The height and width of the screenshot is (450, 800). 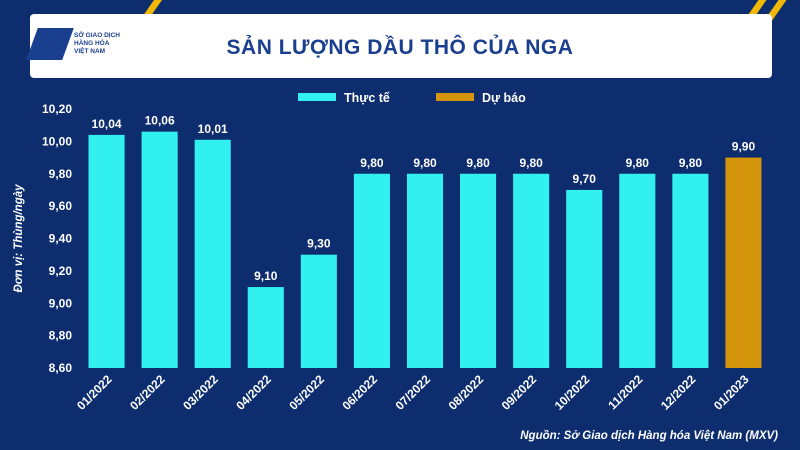 I want to click on x-tick-label: 01/2023, so click(x=731, y=392).